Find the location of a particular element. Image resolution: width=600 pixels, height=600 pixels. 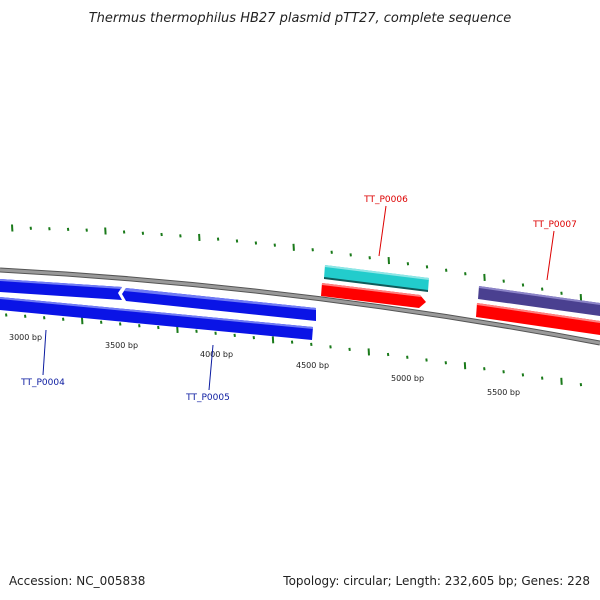

gene-tt-p0005-lower-shape is located at coordinates (156, 318).